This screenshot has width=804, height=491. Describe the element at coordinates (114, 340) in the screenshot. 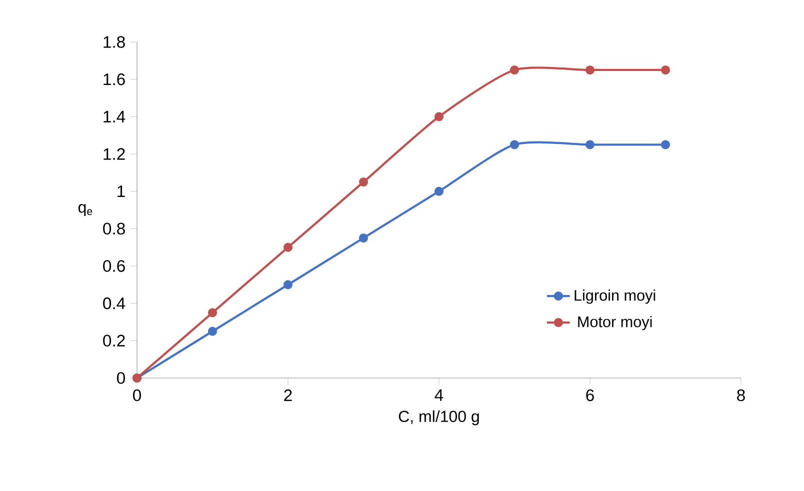

I see `y-tick-label: 0.2` at that location.